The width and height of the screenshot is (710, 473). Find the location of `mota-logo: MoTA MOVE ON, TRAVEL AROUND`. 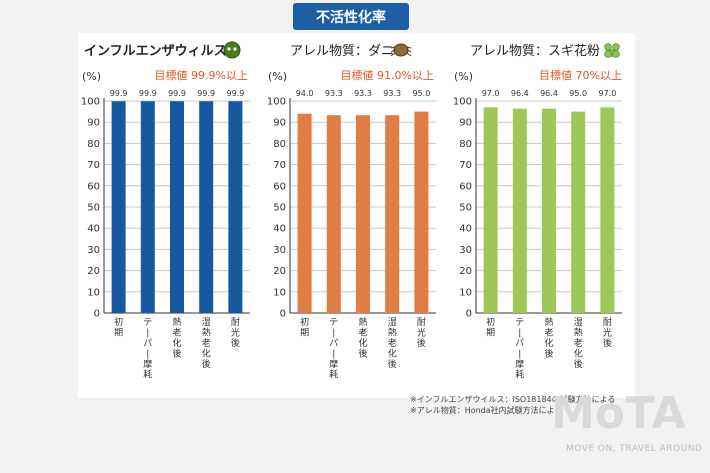

mota-logo: MoTA MOVE ON, TRAVEL AROUND is located at coordinates (626, 421).